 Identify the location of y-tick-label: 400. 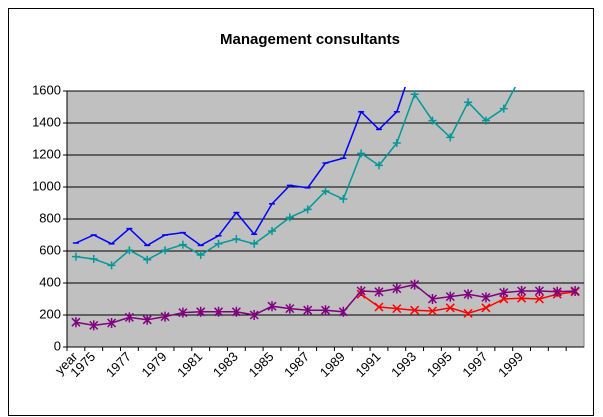
(50, 281).